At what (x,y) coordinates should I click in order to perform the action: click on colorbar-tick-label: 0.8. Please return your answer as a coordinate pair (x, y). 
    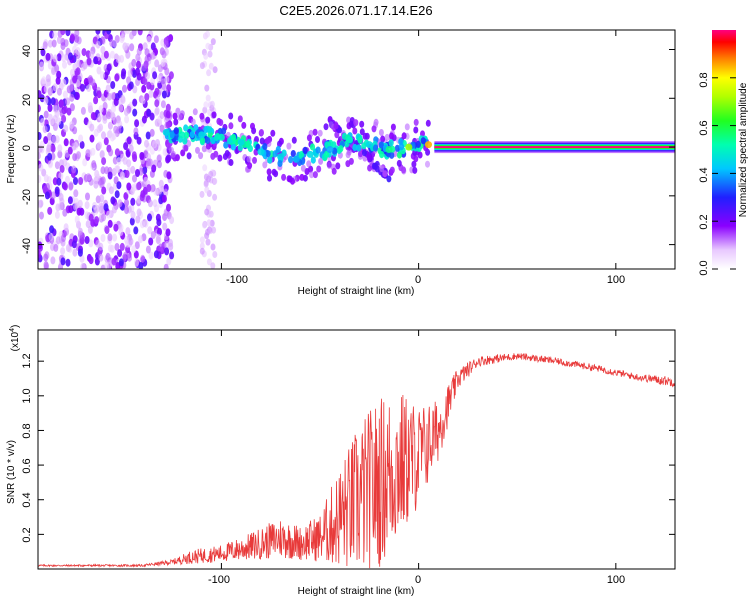
    Looking at the image, I should click on (704, 79).